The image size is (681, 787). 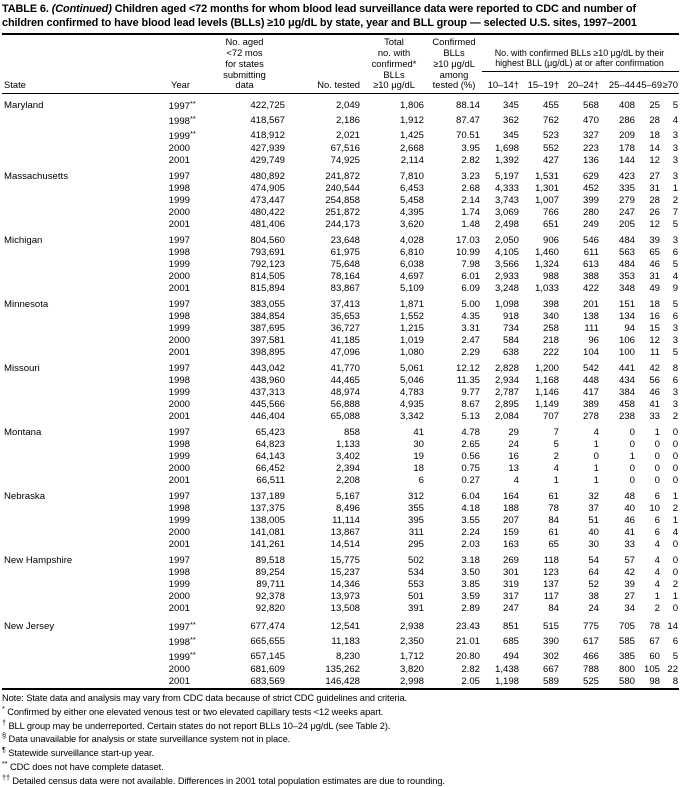 What do you see at coordinates (270, 433) in the screenshot?
I see `value-cell: 65,423` at bounding box center [270, 433].